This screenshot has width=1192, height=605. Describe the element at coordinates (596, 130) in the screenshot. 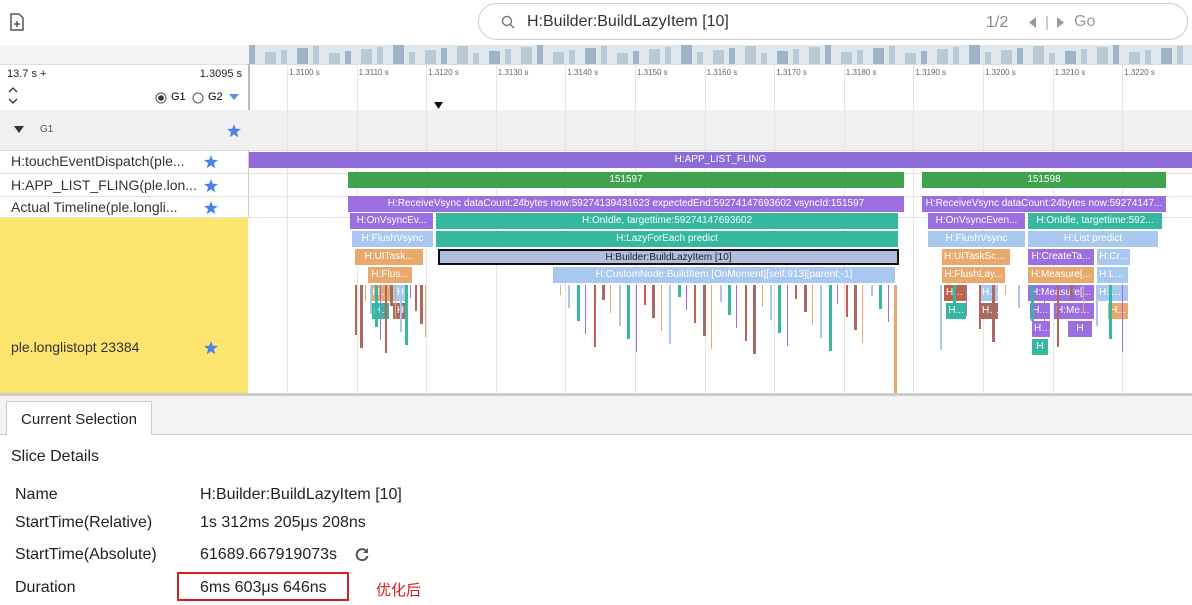

I see `group-row: G1` at that location.